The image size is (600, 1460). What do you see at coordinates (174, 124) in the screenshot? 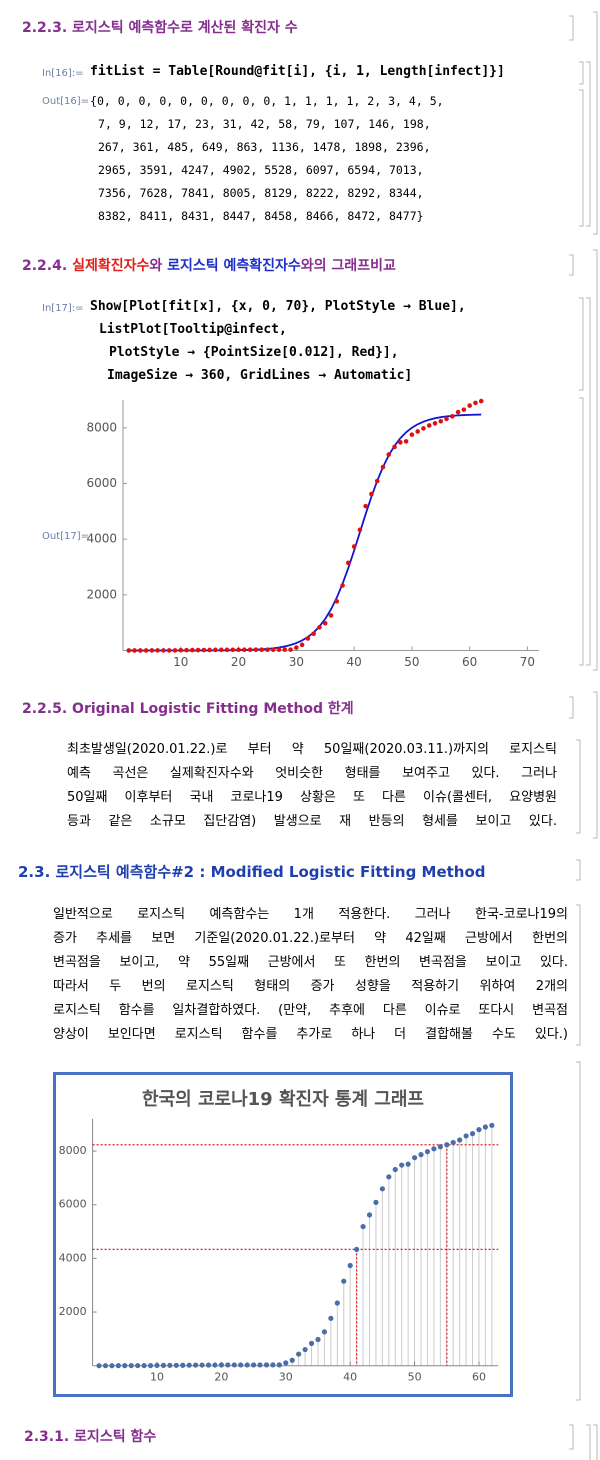
I see `output-value: 17` at bounding box center [174, 124].